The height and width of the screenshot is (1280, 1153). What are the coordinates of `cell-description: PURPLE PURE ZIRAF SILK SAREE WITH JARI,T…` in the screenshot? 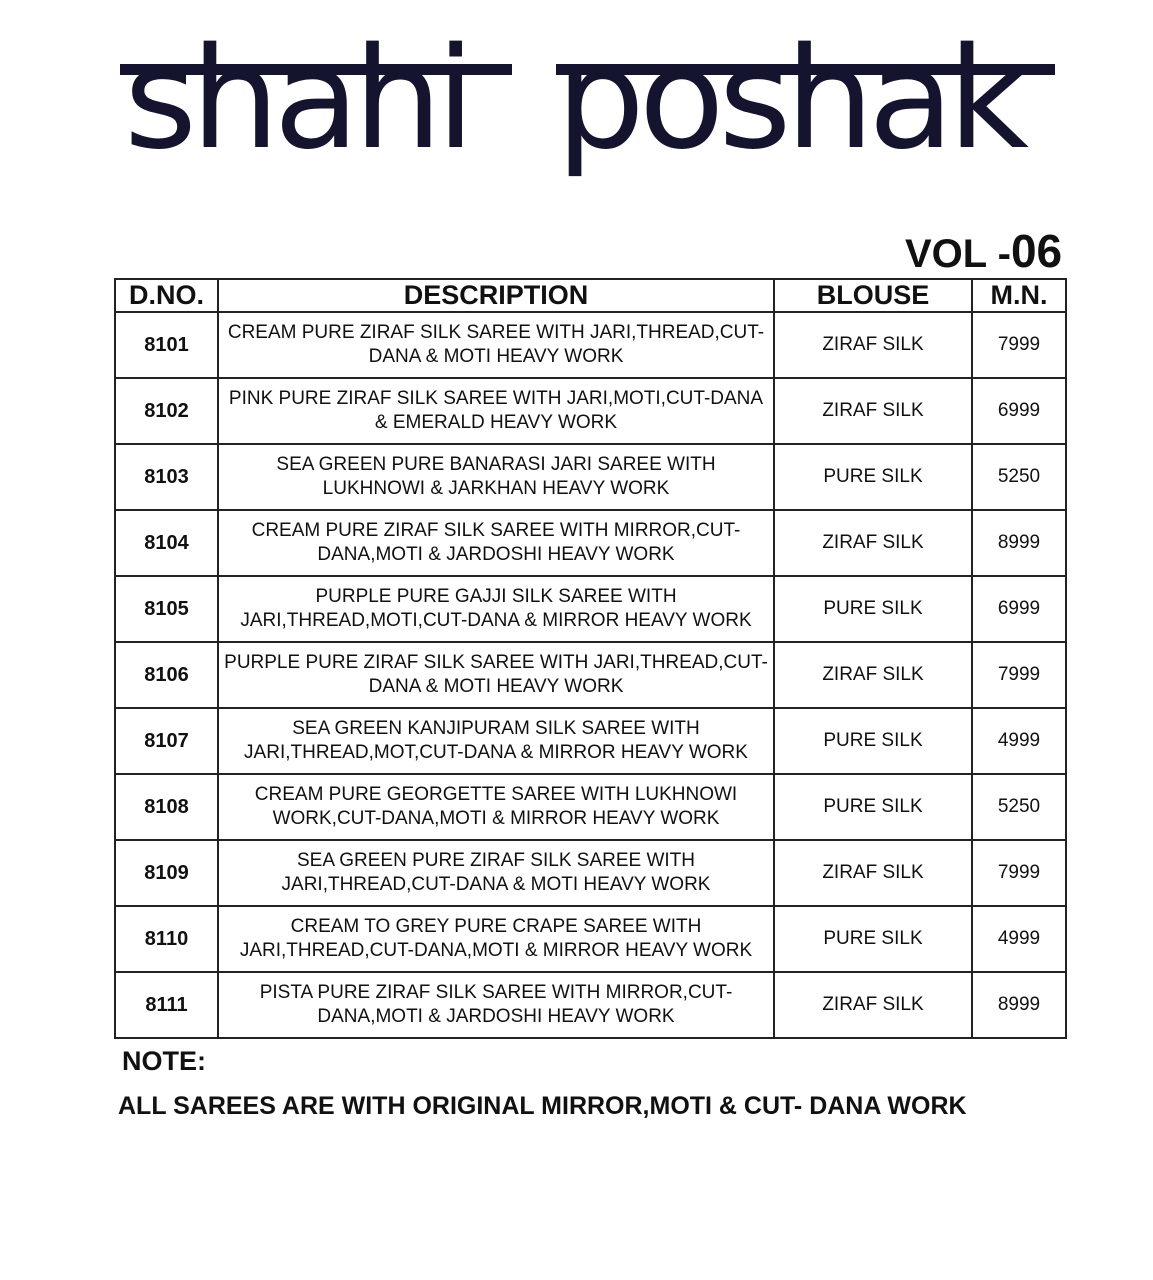 It's located at (496, 675).